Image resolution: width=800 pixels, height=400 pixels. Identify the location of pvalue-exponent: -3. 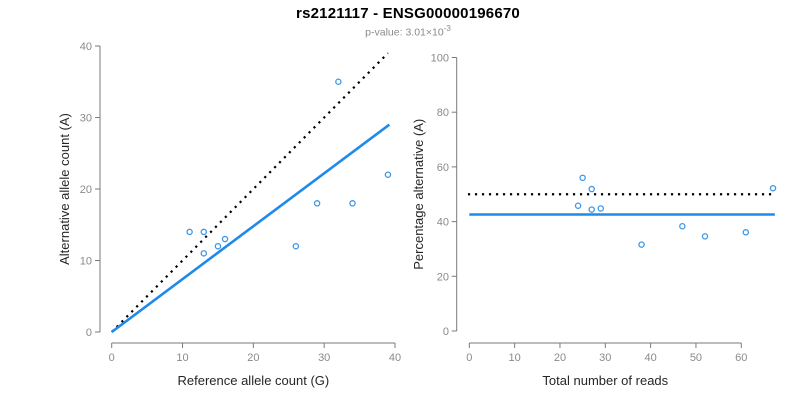
(447, 28).